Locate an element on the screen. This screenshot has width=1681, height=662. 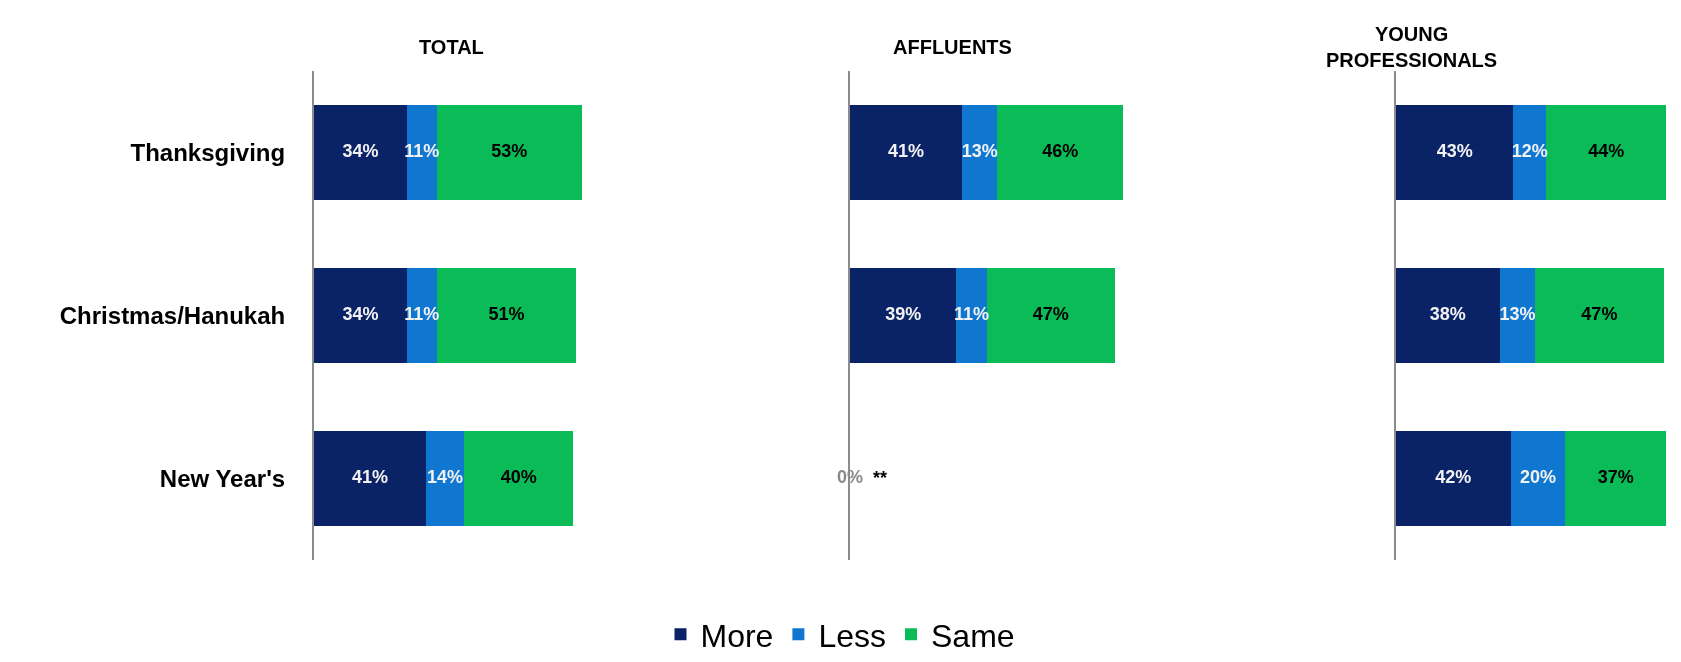
data-label: 53% is located at coordinates (509, 151).